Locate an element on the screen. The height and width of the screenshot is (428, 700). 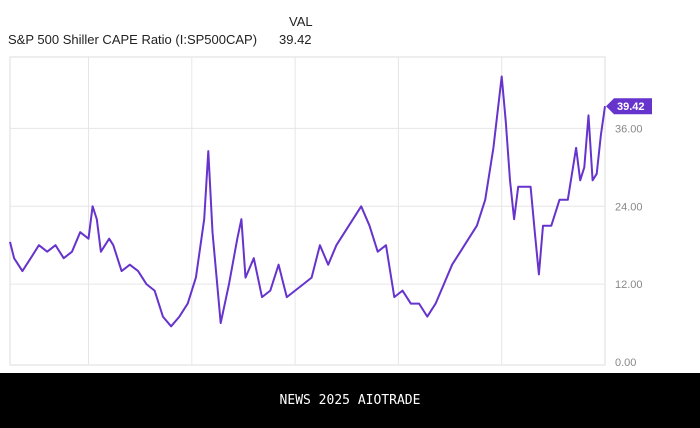
value-column-header: VAL is located at coordinates (301, 21).